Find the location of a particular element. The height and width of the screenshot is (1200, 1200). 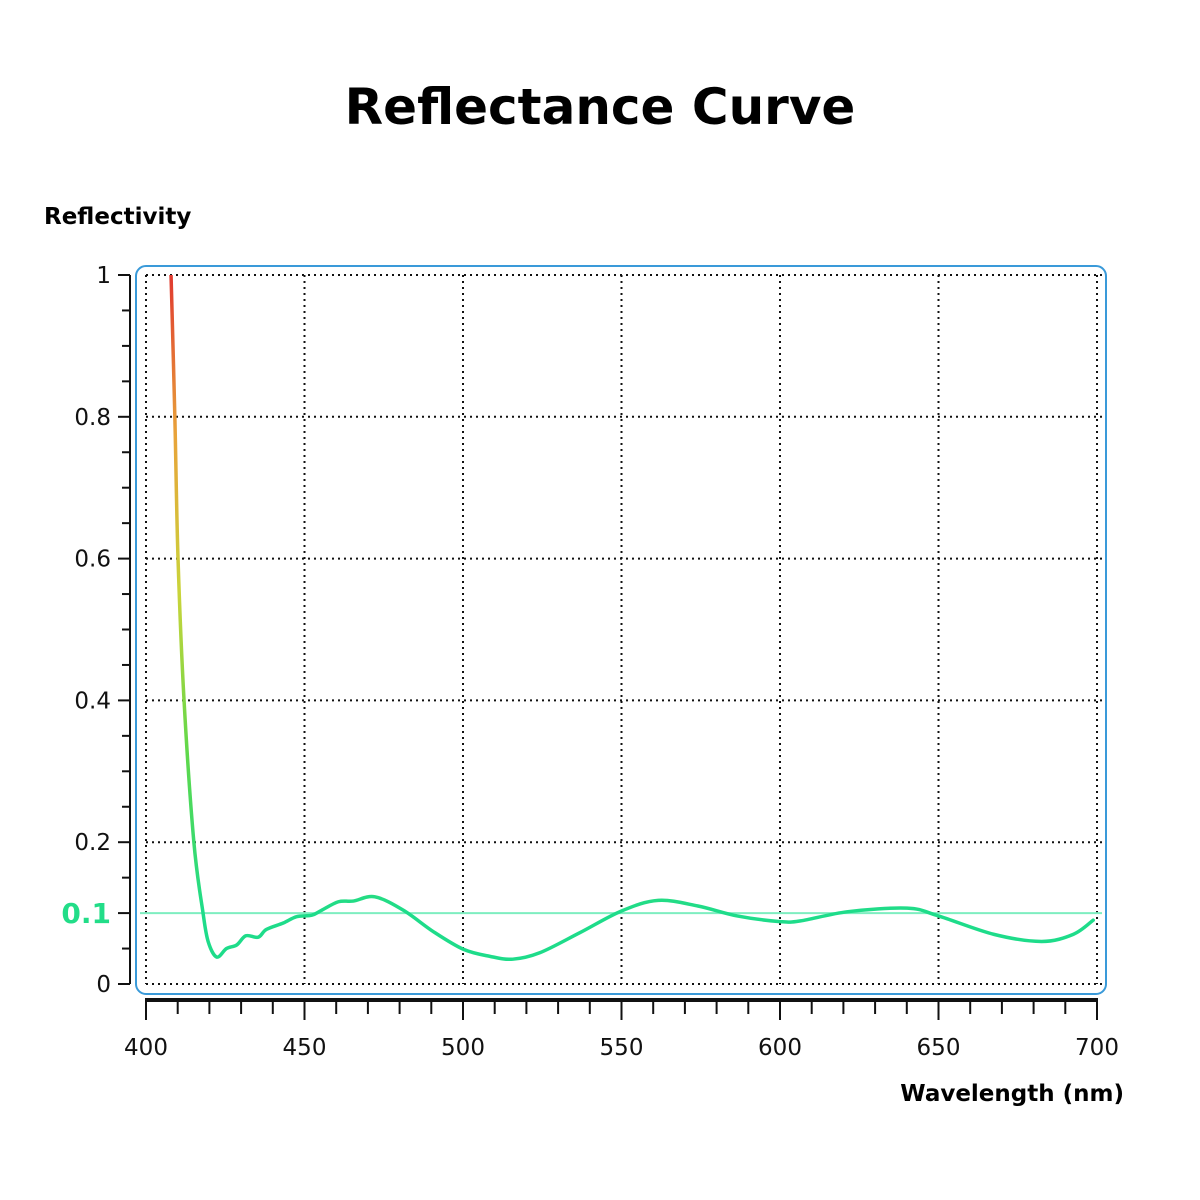

x-tick-label: 550 is located at coordinates (622, 1048).